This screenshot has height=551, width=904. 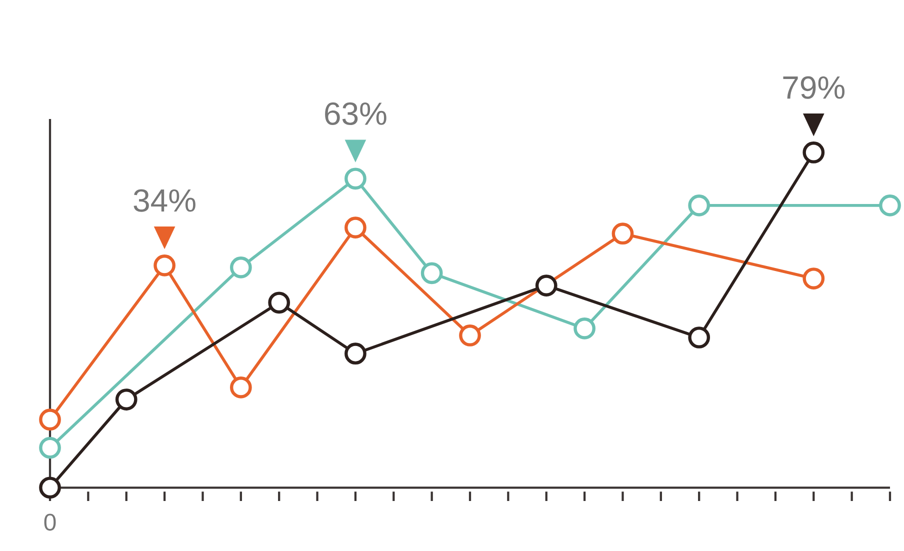 I want to click on text: 0, so click(x=50, y=522).